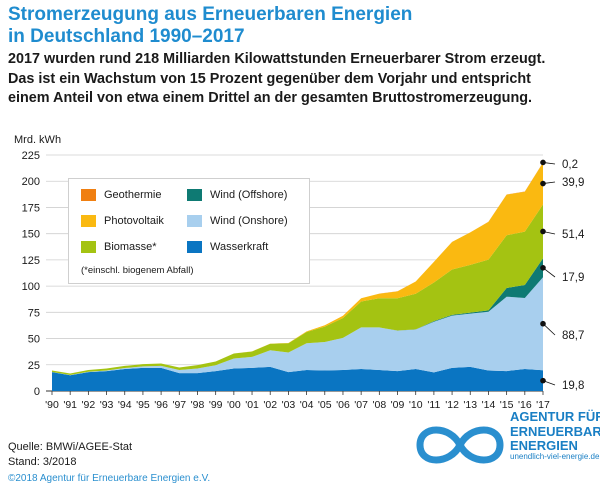 Image resolution: width=600 pixels, height=489 pixels. I want to click on x-tick-label: '17, so click(543, 405).